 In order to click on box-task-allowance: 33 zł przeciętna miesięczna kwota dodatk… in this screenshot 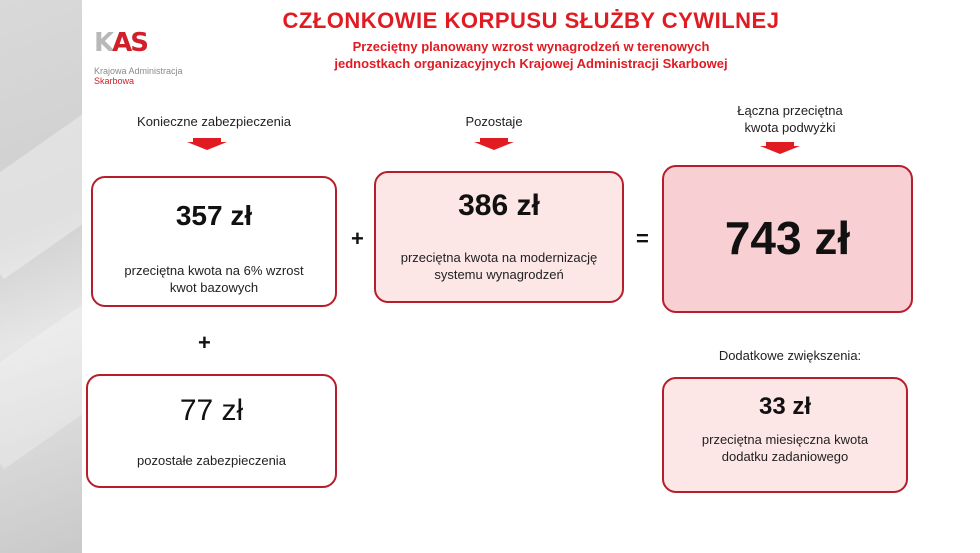, I will do `click(785, 435)`.